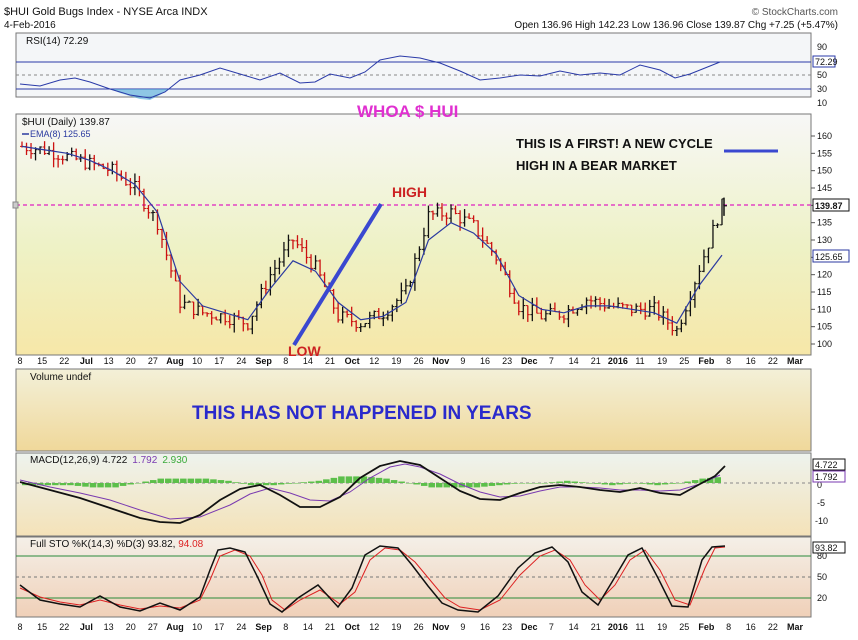 The height and width of the screenshot is (640, 858). What do you see at coordinates (829, 206) in the screenshot?
I see `close-tag-text: 139.87` at bounding box center [829, 206].